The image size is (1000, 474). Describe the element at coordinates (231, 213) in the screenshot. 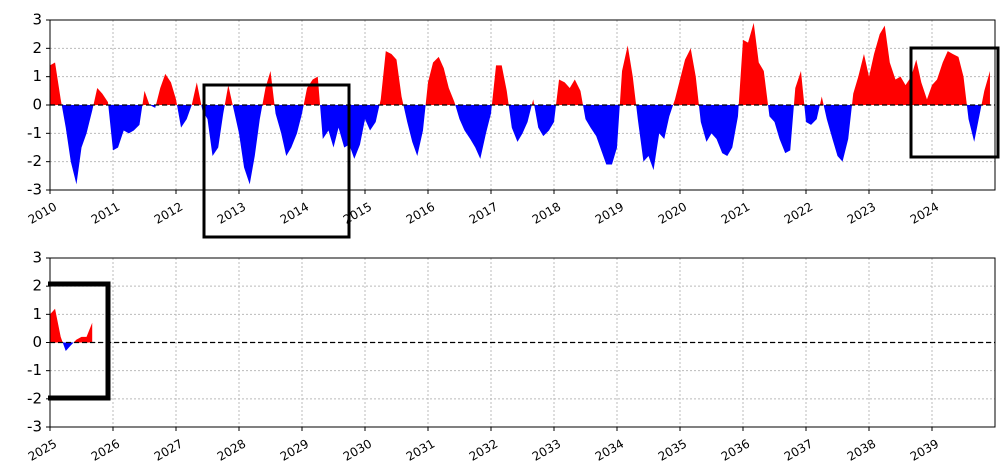

I see `x-tick-label: 2013` at that location.